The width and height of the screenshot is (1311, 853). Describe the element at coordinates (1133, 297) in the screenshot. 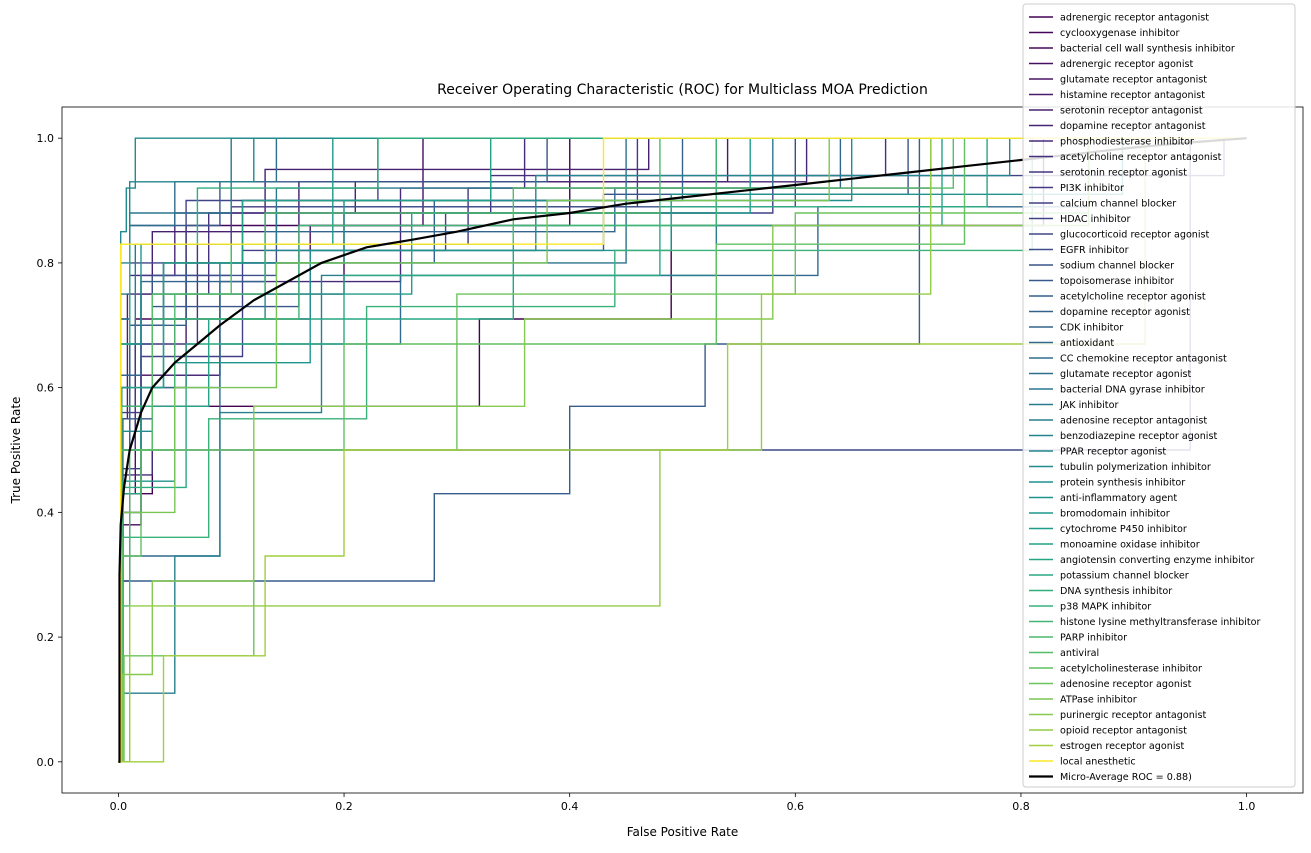

I see `legend-entry-label: acetylcholine receptor agonist` at that location.